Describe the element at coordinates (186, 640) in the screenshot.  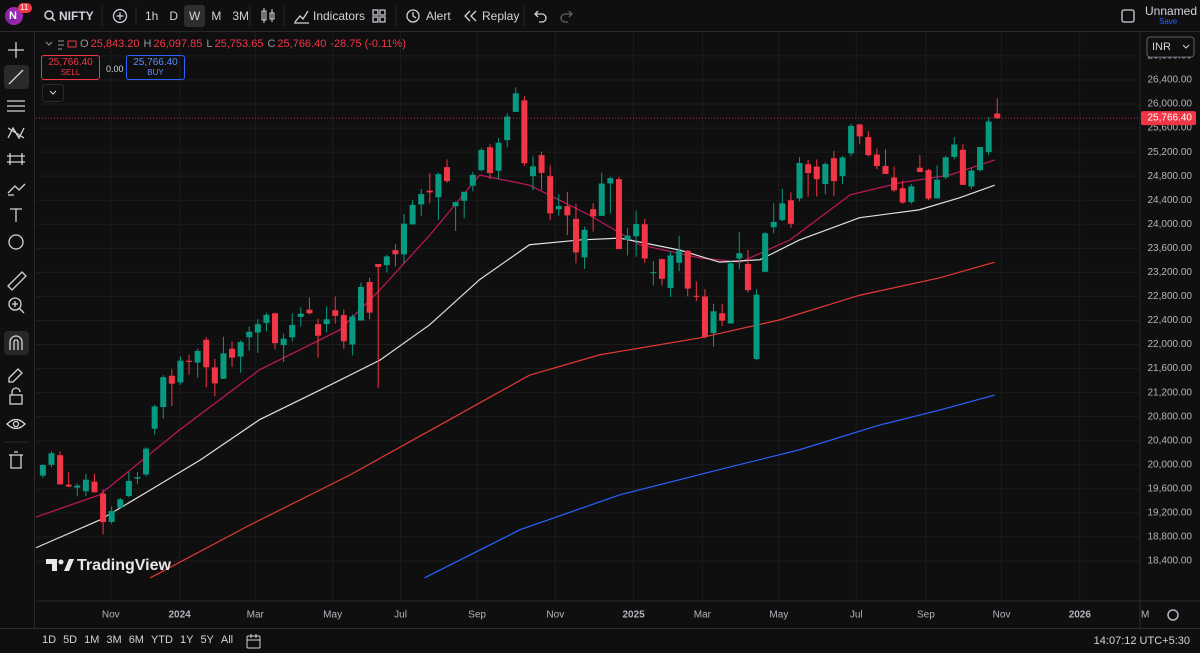
I see `range-button: 1Y` at that location.